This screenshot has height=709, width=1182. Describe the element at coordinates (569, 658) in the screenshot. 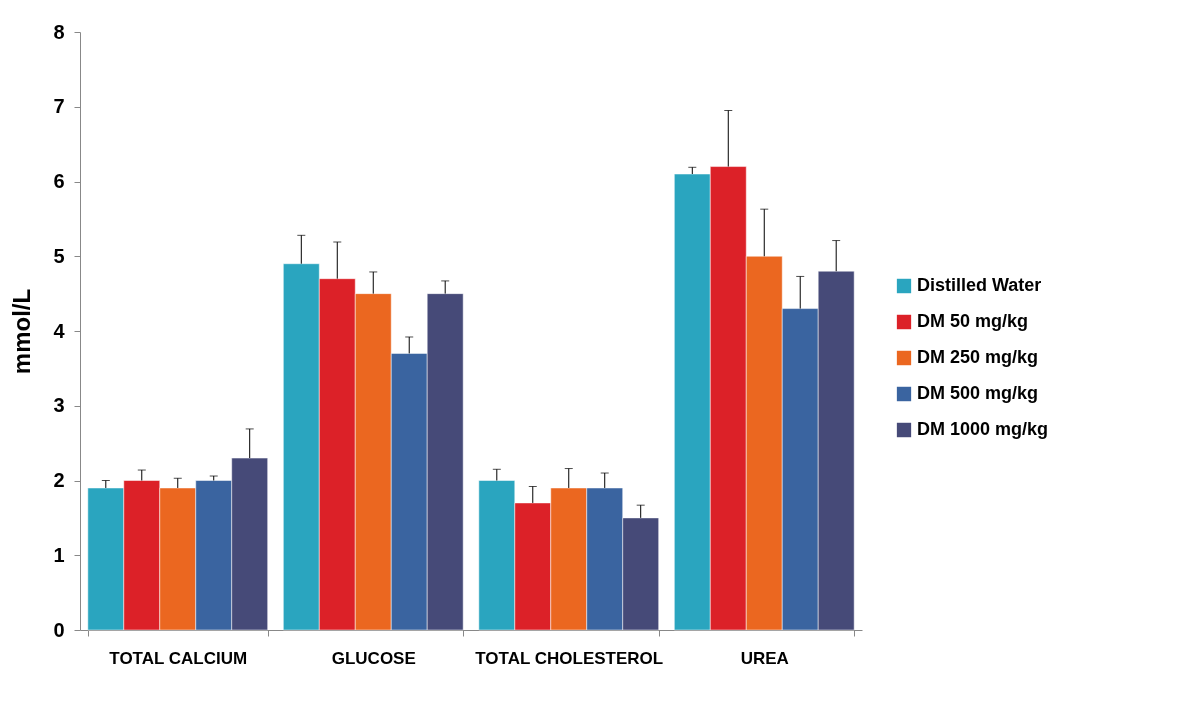

I see `x-tick-label: TOTAL CHOLESTEROL` at that location.